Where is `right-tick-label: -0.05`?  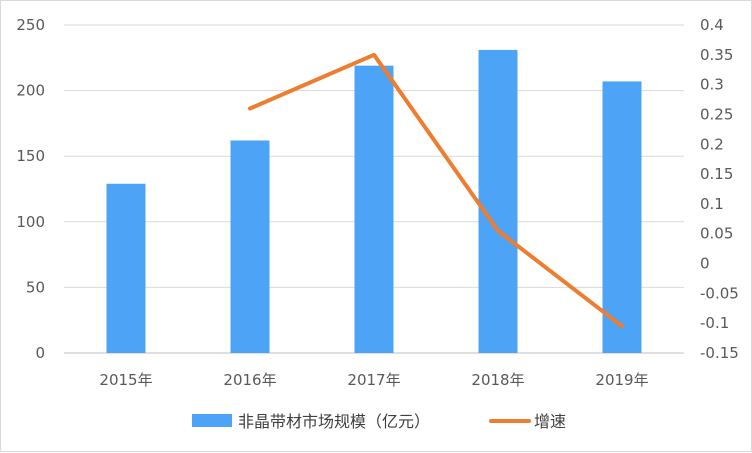 right-tick-label: -0.05 is located at coordinates (719, 293).